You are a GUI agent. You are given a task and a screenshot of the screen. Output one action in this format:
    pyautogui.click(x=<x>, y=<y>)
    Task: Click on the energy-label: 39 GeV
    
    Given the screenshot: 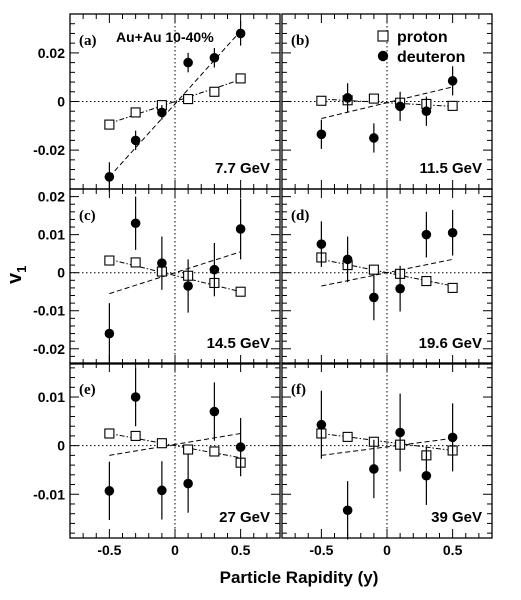 What is the action you would take?
    pyautogui.click(x=456, y=517)
    